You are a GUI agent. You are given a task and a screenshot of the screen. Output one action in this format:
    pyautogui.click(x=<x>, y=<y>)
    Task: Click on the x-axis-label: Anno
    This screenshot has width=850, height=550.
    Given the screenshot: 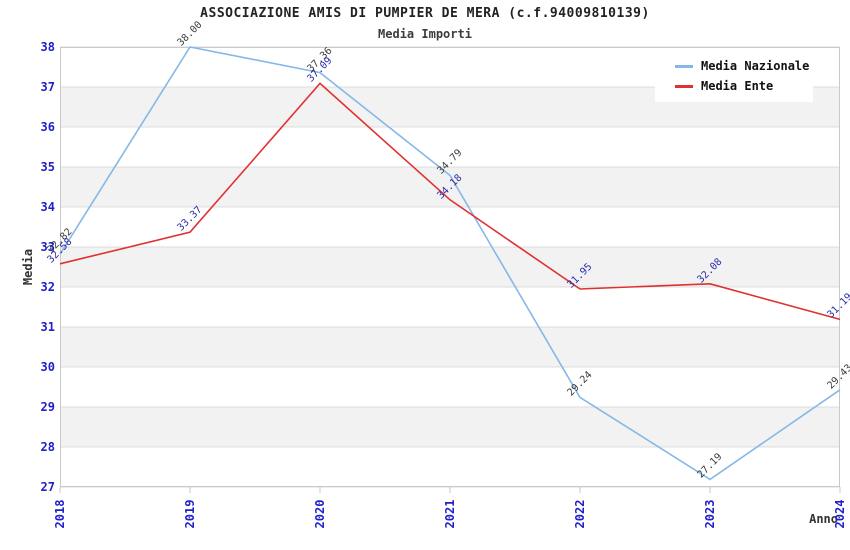 What is the action you would take?
    pyautogui.click(x=823, y=519)
    